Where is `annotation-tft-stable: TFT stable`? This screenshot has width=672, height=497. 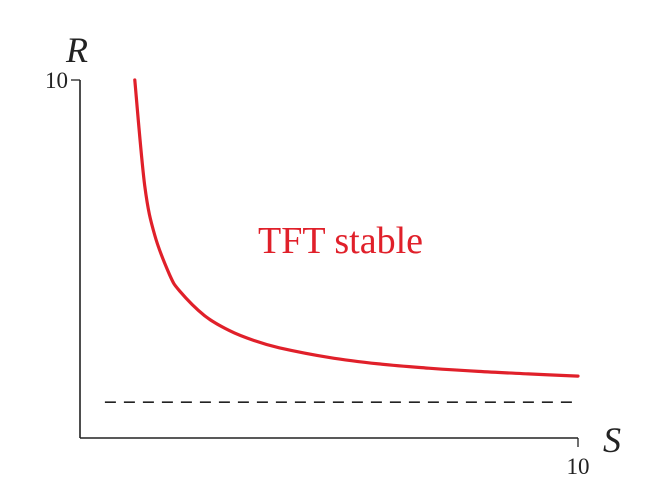
annotation-tft-stable: TFT stable is located at coordinates (340, 241).